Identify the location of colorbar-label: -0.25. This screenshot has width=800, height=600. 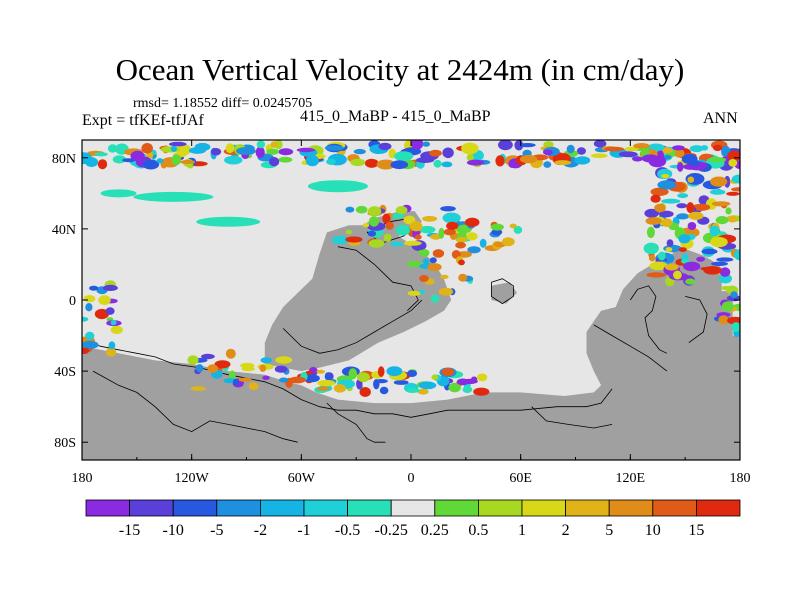
(391, 530).